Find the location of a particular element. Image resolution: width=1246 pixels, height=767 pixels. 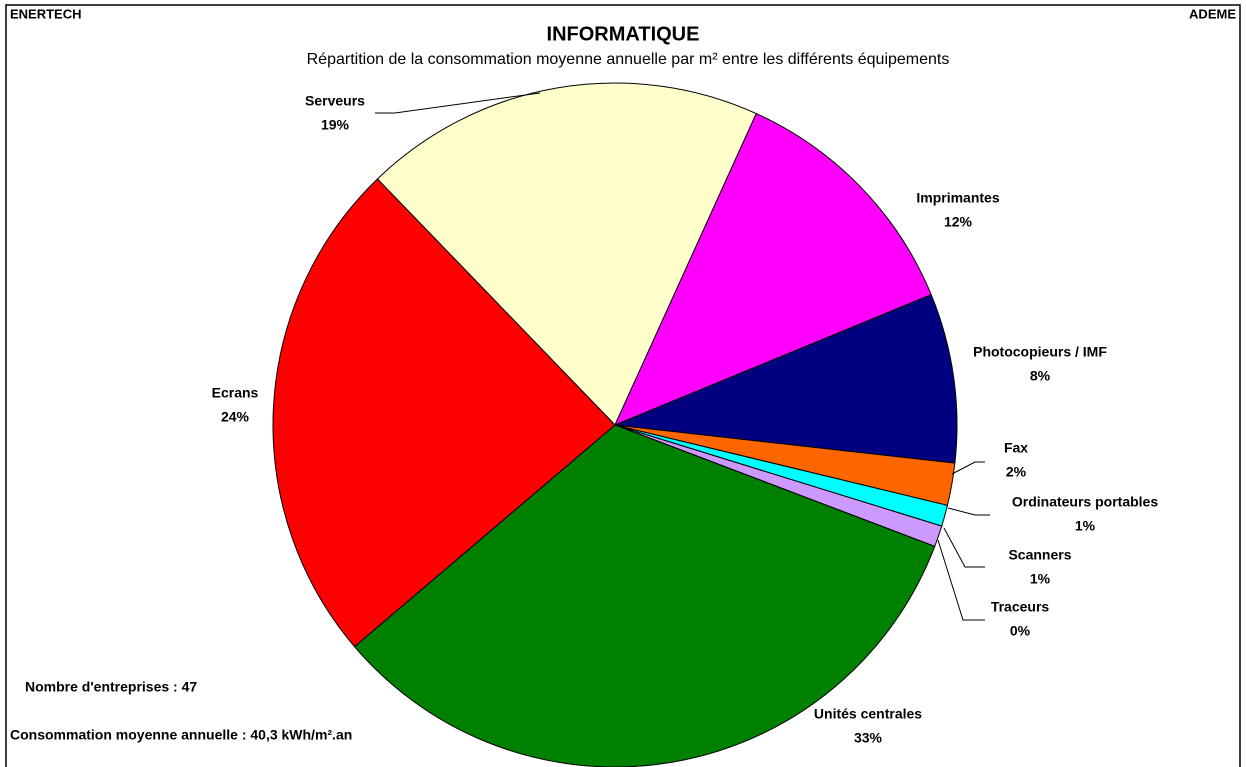

annotation: Nombre d'entreprises : 47 is located at coordinates (111, 687).